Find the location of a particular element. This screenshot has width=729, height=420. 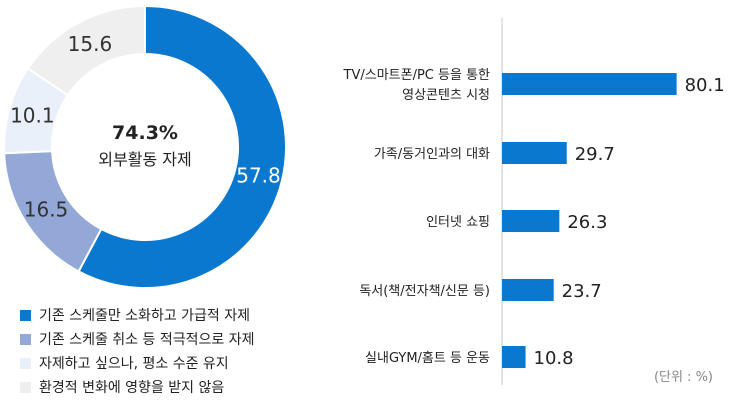

bar-value-label: 26.3 is located at coordinates (587, 222).